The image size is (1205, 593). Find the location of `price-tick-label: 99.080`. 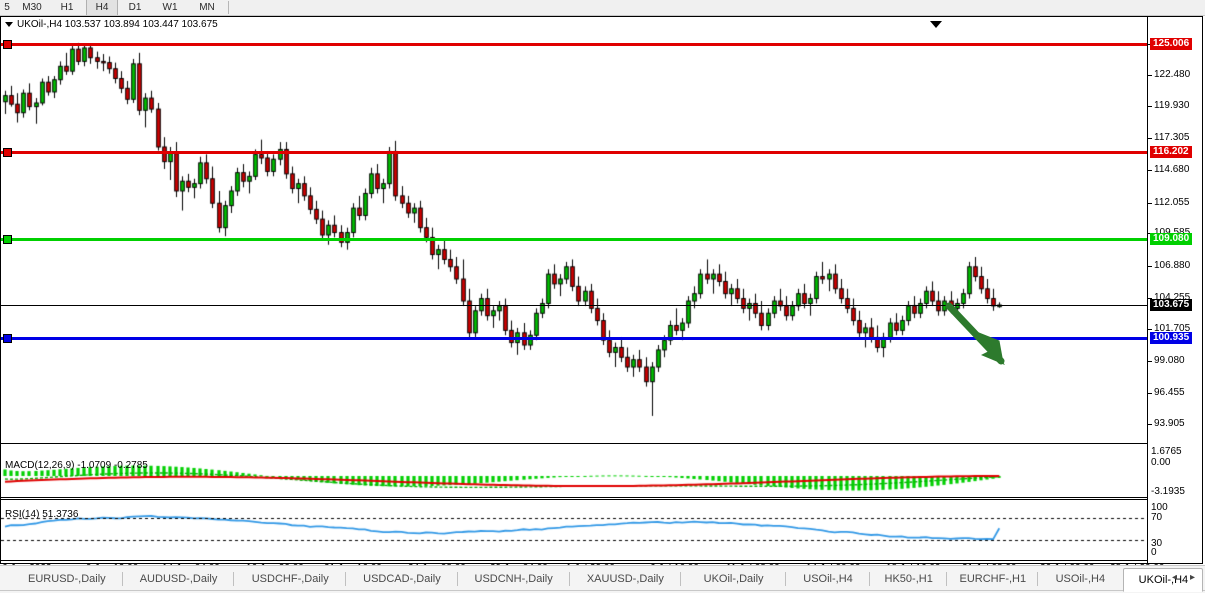

price-tick-label: 99.080 is located at coordinates (1169, 360).